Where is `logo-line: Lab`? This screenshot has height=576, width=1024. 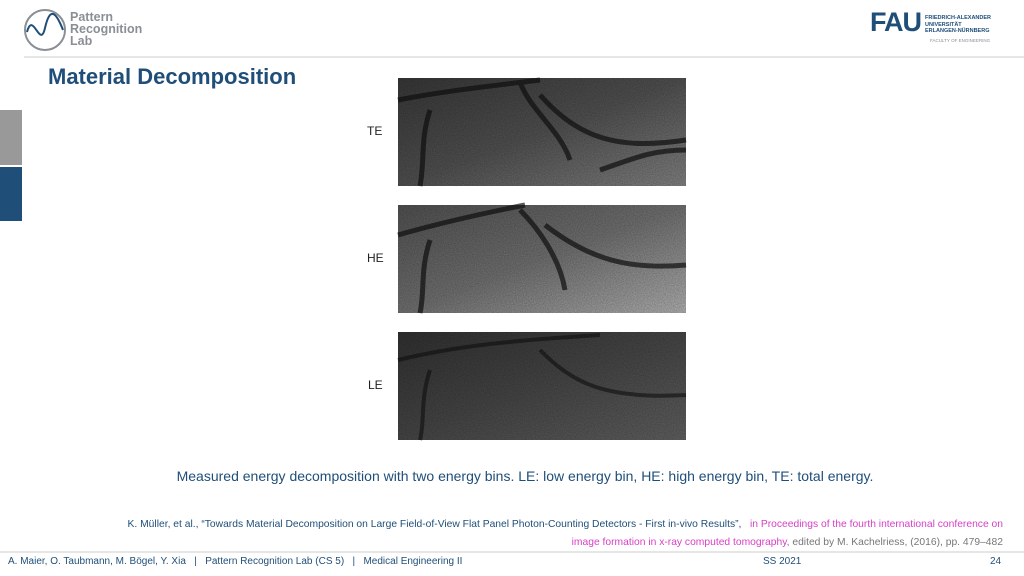 logo-line: Lab is located at coordinates (81, 41).